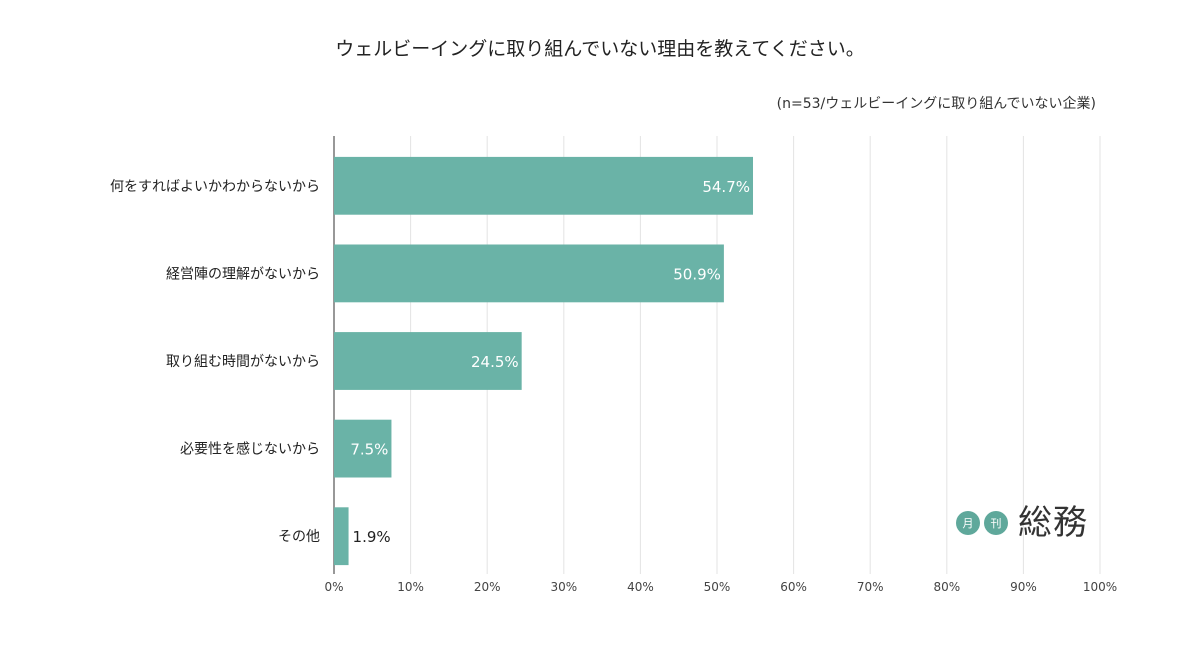 The image size is (1200, 648). I want to click on chart-title: ウェルビーイングに取り組んでいない理由を教えてください。, so click(600, 49).